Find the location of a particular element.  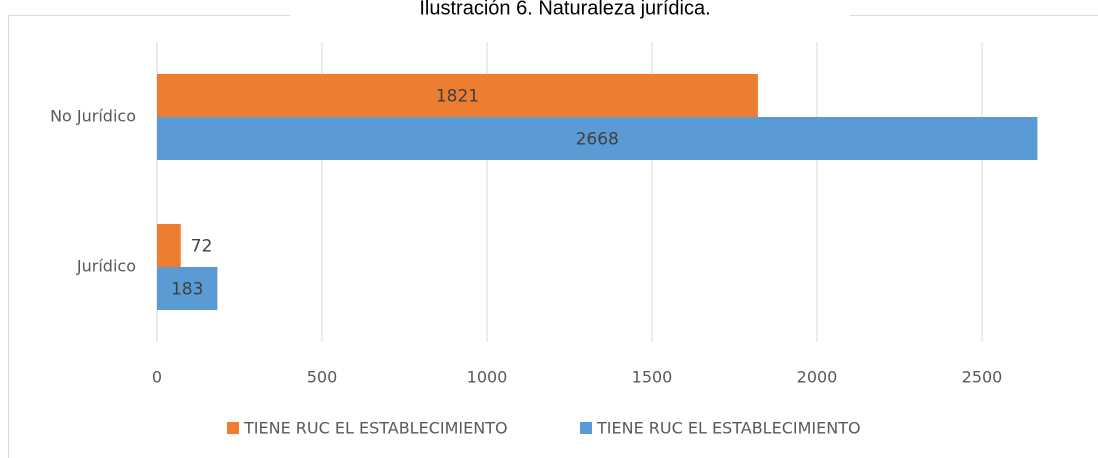

data-label: 1821 is located at coordinates (457, 97).